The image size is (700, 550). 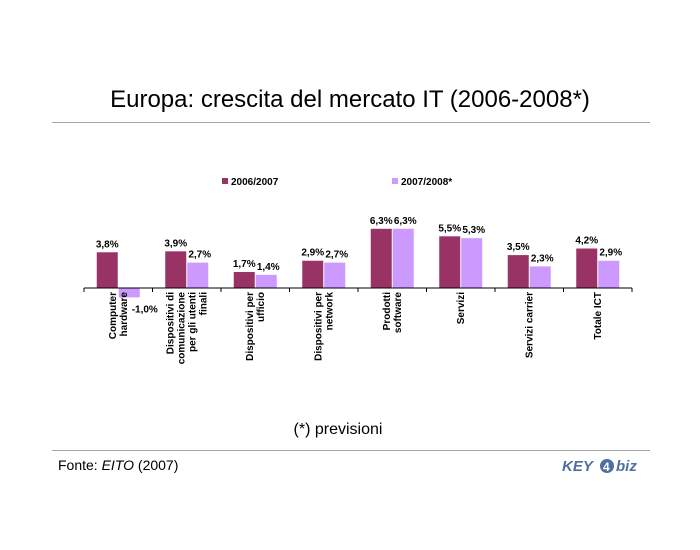 I want to click on category-label-line: hardware, so click(x=124, y=314).